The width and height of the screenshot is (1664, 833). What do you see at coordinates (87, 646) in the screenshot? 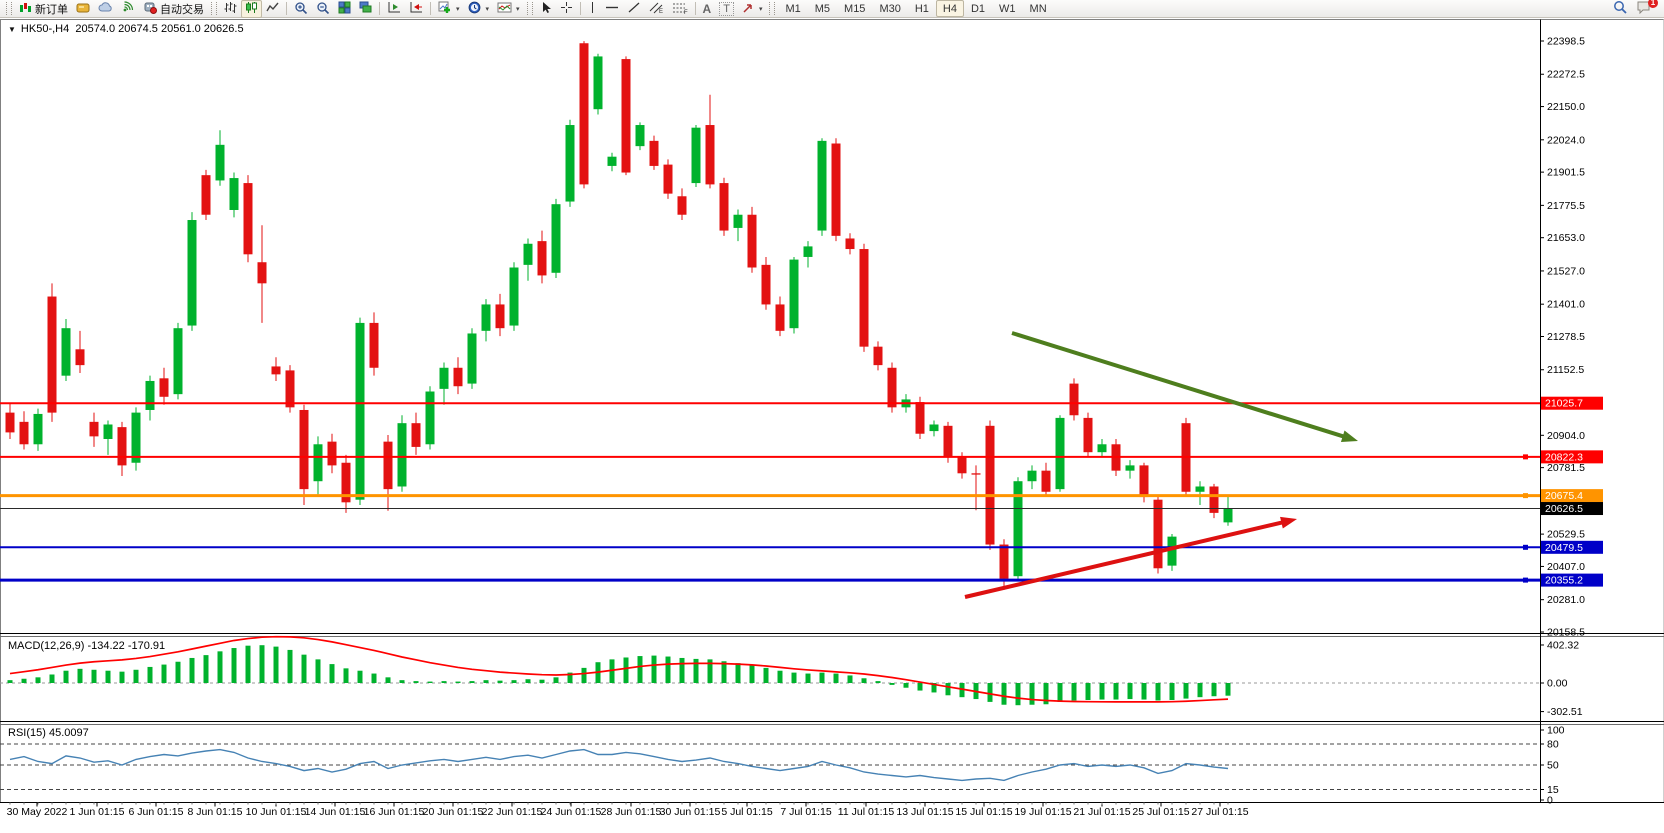
I see `macd-indicator-label: MACD(12,26,9) -134.22 -170.91` at bounding box center [87, 646].